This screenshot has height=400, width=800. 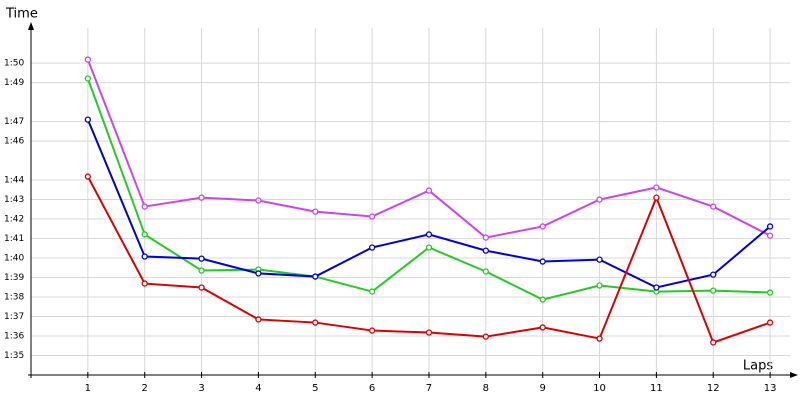 What do you see at coordinates (758, 366) in the screenshot?
I see `x-axis-title: Laps` at bounding box center [758, 366].